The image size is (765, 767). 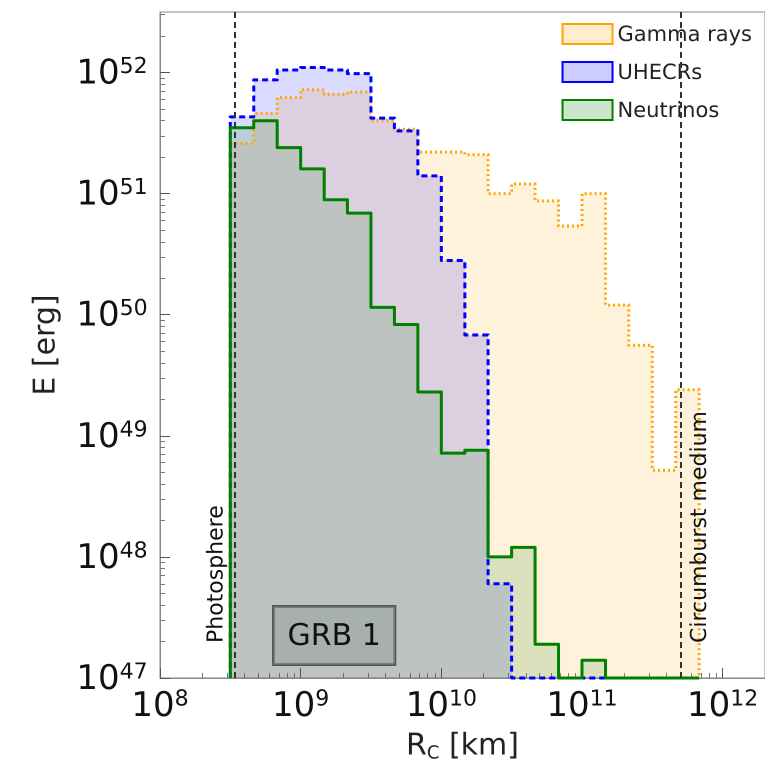 I want to click on legend-label: UHECRs, so click(x=660, y=72).